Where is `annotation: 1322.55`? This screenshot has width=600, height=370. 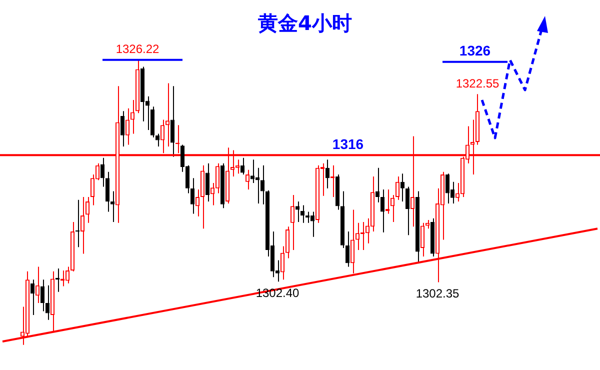
annotation: 1322.55 is located at coordinates (478, 83).